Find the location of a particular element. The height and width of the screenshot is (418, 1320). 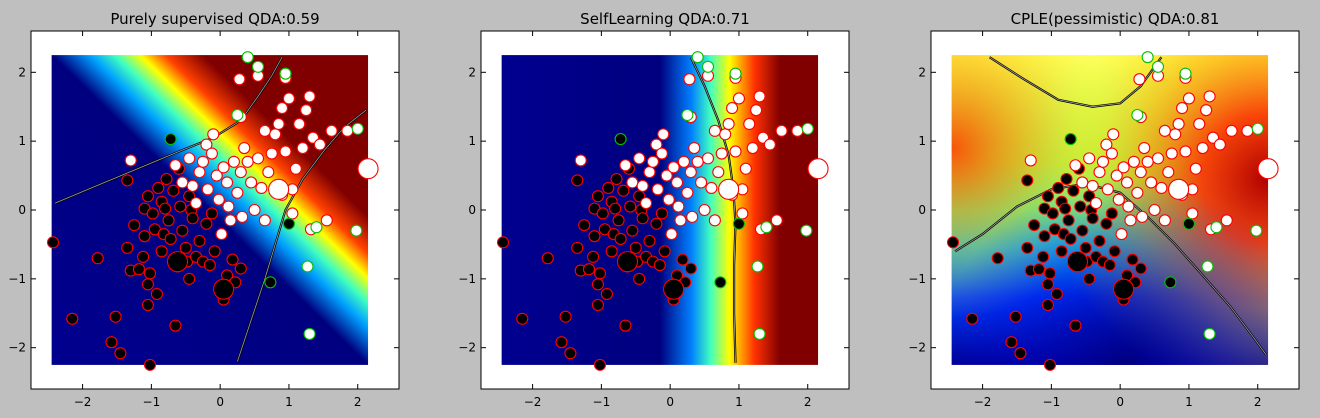

x-tick-label: −1 is located at coordinates (602, 402).